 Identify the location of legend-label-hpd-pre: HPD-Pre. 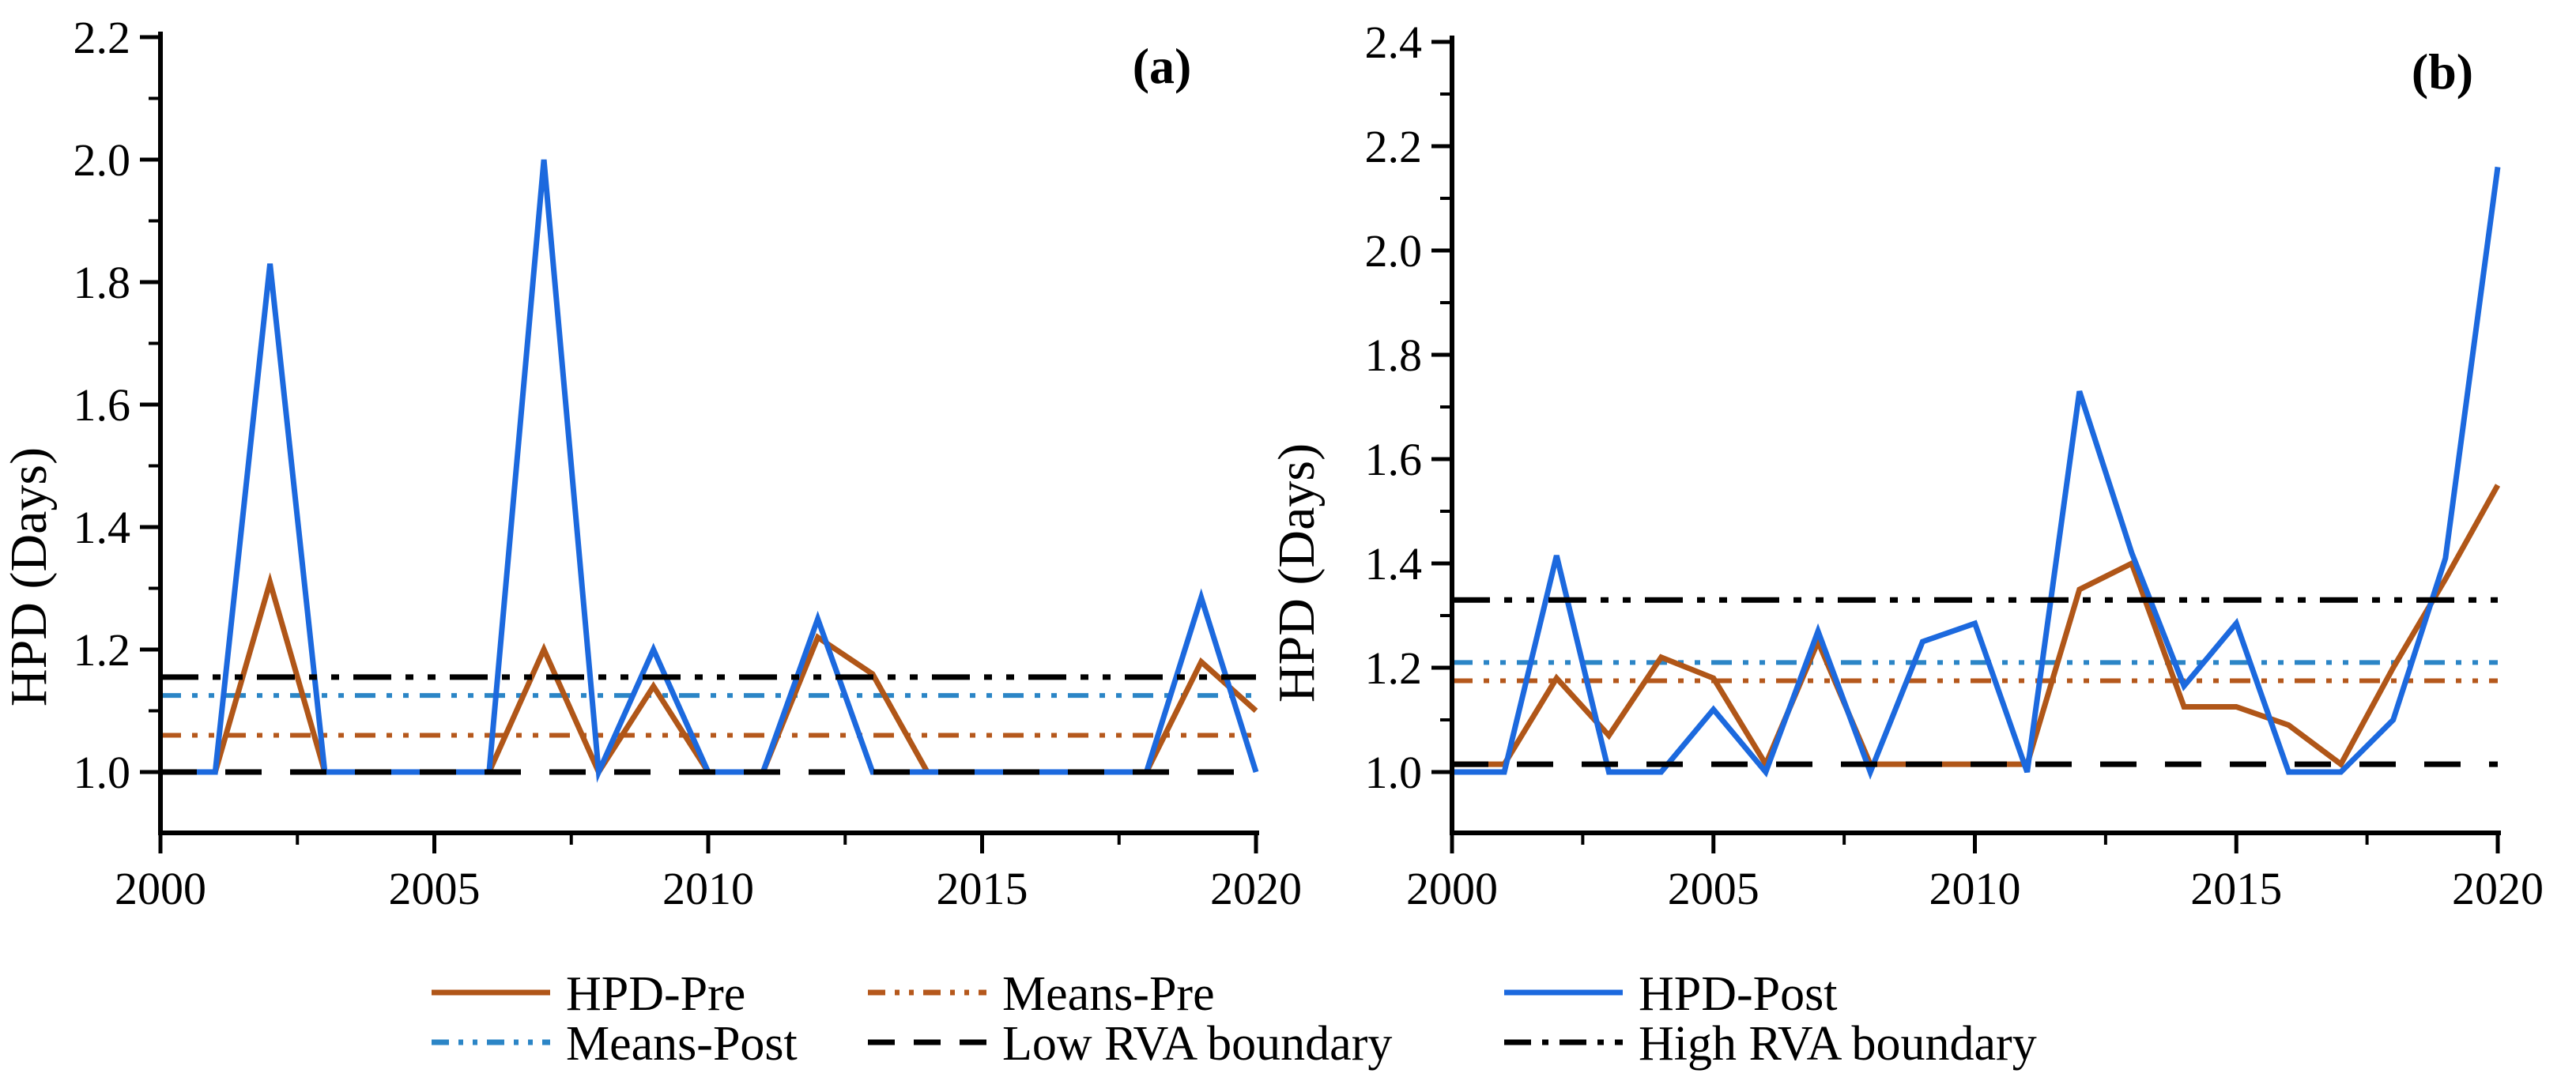
(655, 994).